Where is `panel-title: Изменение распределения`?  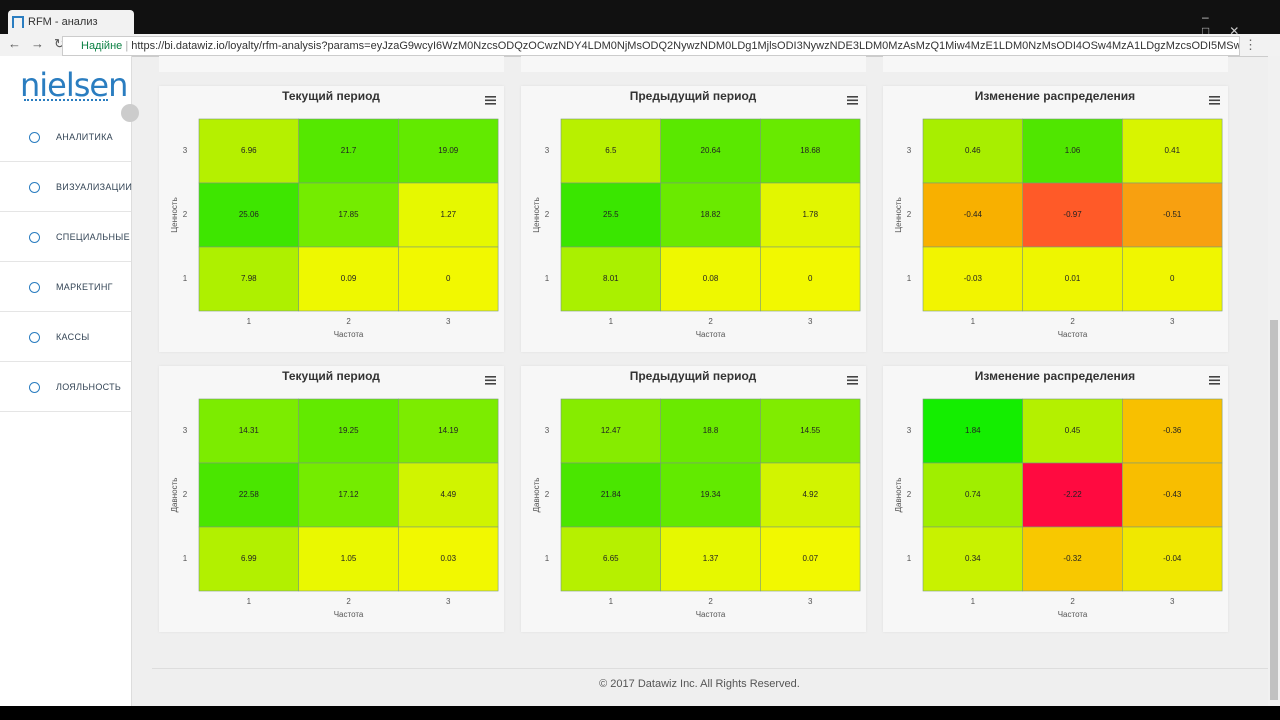 panel-title: Изменение распределения is located at coordinates (1055, 376).